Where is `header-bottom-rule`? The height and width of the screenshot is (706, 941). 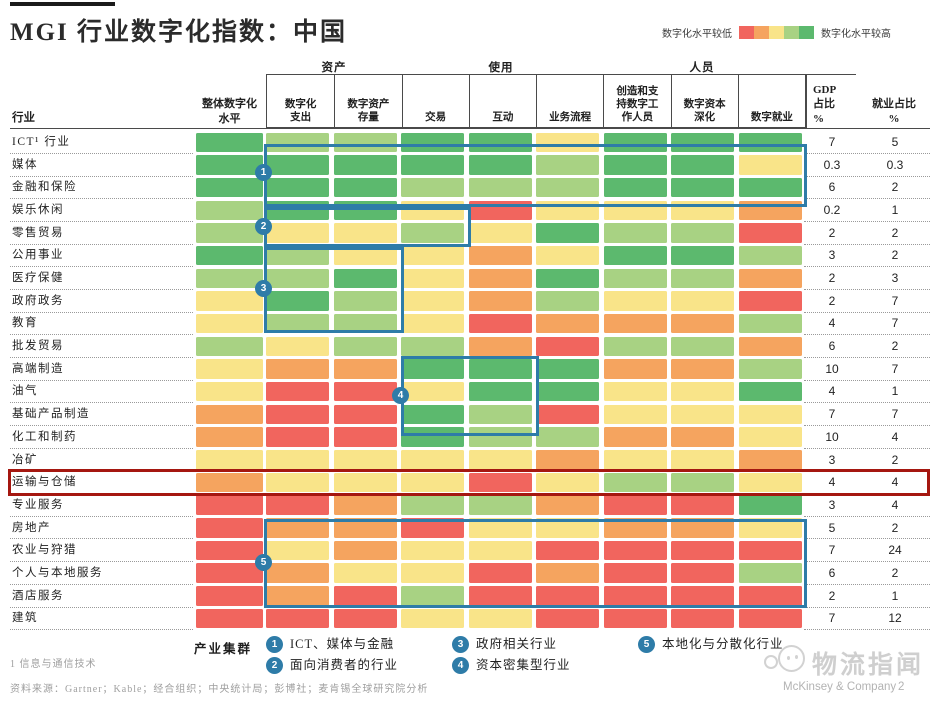
header-bottom-rule is located at coordinates (470, 128).